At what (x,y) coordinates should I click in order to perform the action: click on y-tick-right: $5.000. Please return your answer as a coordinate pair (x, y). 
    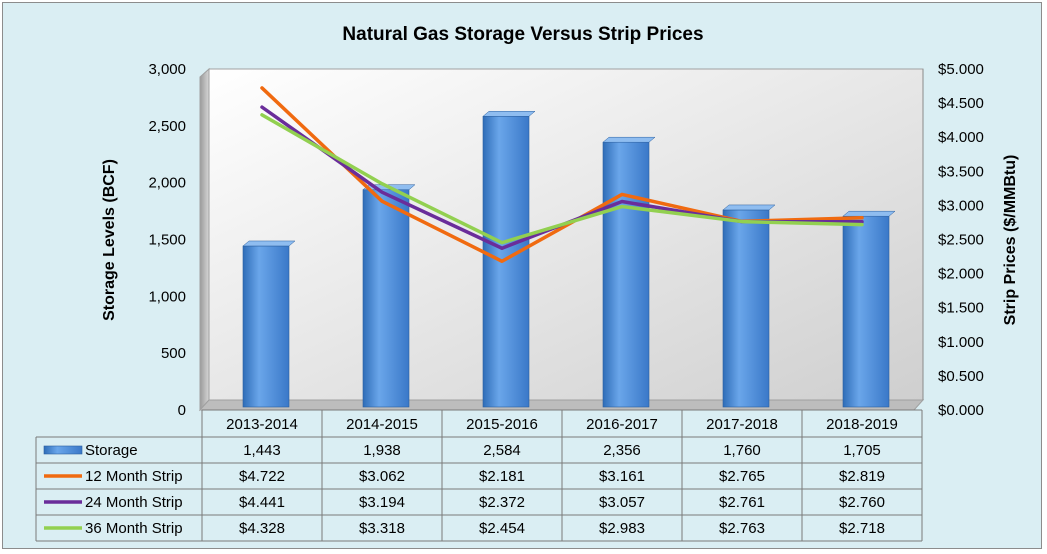
    Looking at the image, I should click on (961, 69).